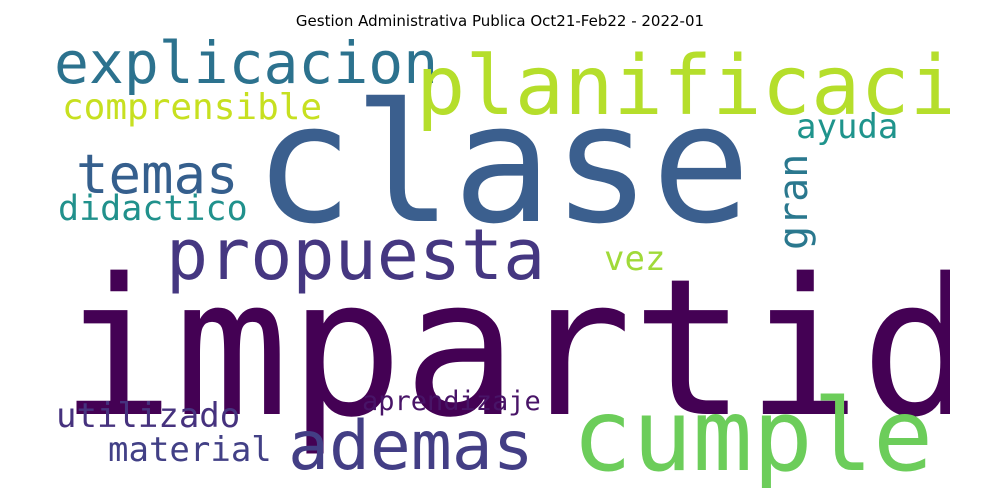 This screenshot has width=1000, height=500. I want to click on word-comprensible: comprensible, so click(192, 107).